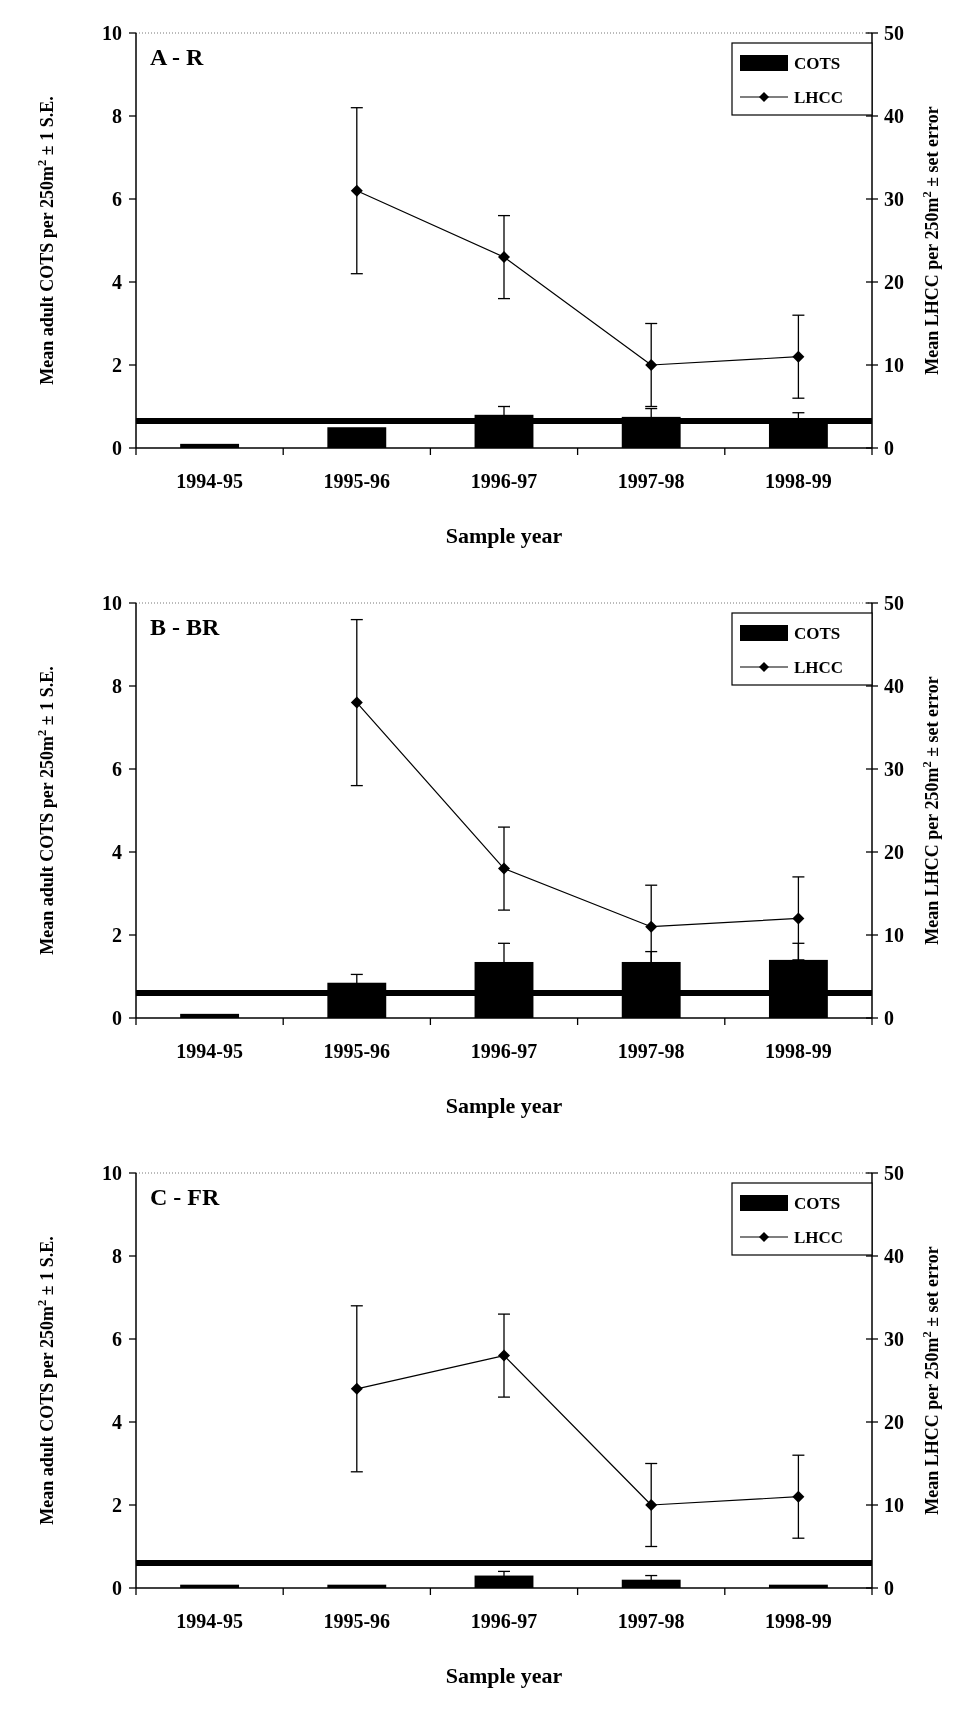  I want to click on chart-title: B - BR, so click(185, 627).